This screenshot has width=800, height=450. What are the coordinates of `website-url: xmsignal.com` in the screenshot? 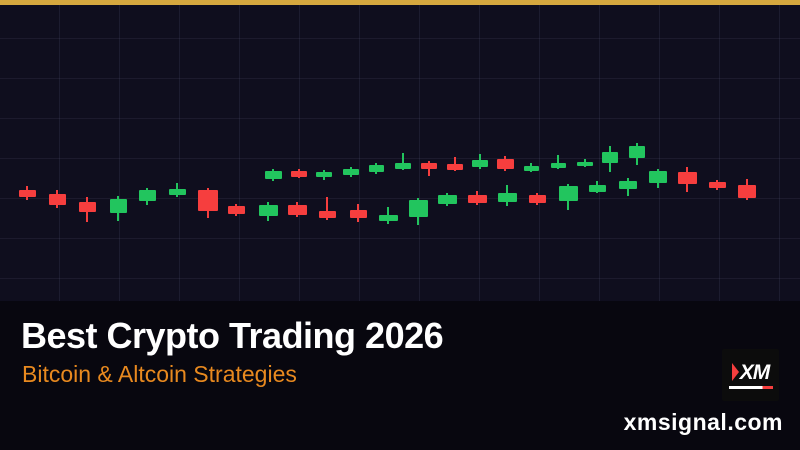 It's located at (703, 422).